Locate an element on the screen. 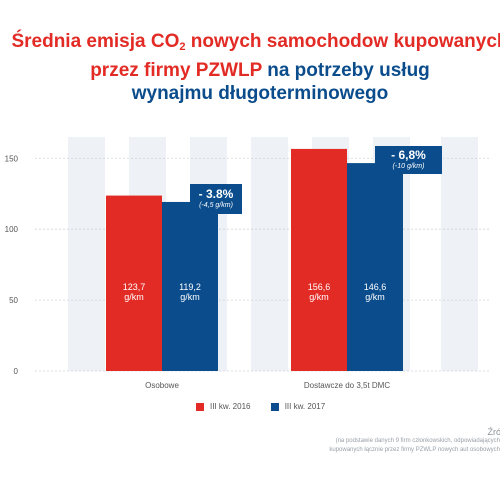 Image resolution: width=500 pixels, height=500 pixels. legend-item-2016: III kw. 2016 is located at coordinates (223, 406).